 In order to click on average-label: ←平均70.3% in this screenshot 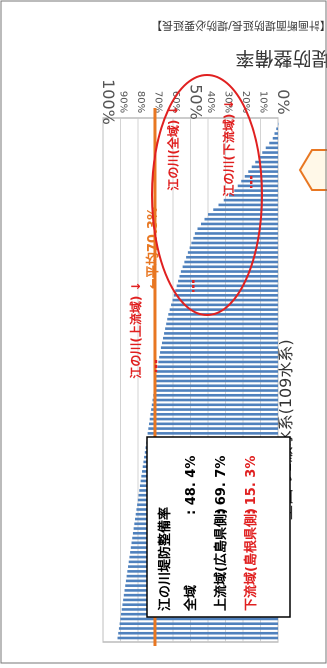, I will do `click(153, 248)`.